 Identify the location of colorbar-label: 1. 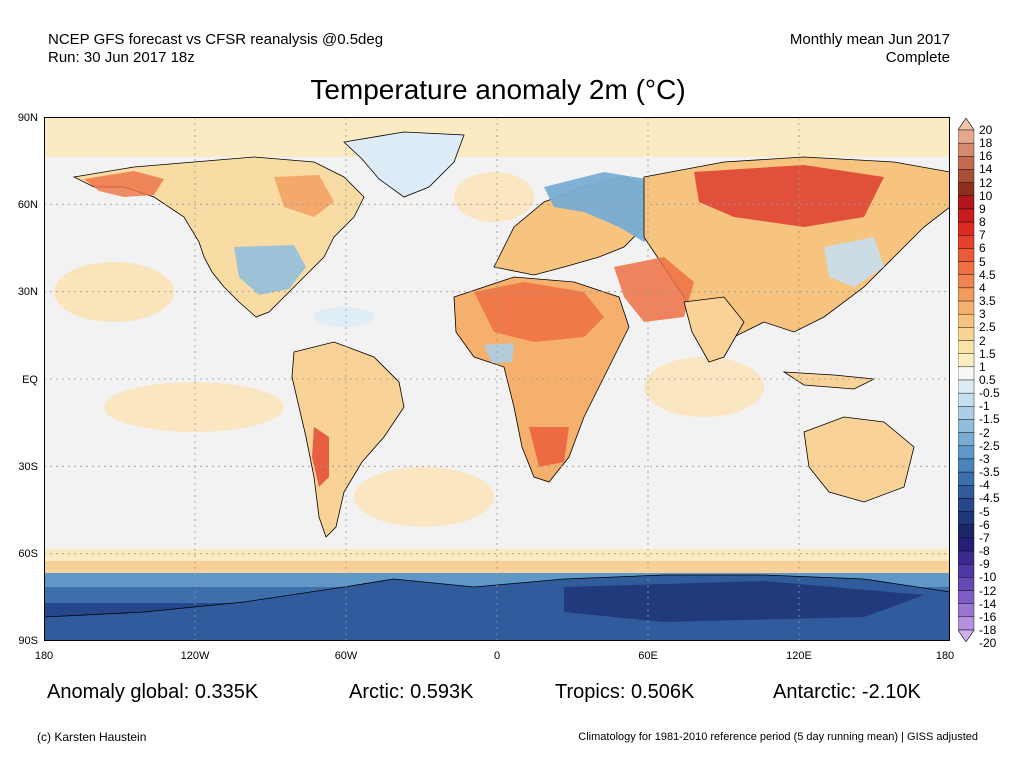
(982, 366).